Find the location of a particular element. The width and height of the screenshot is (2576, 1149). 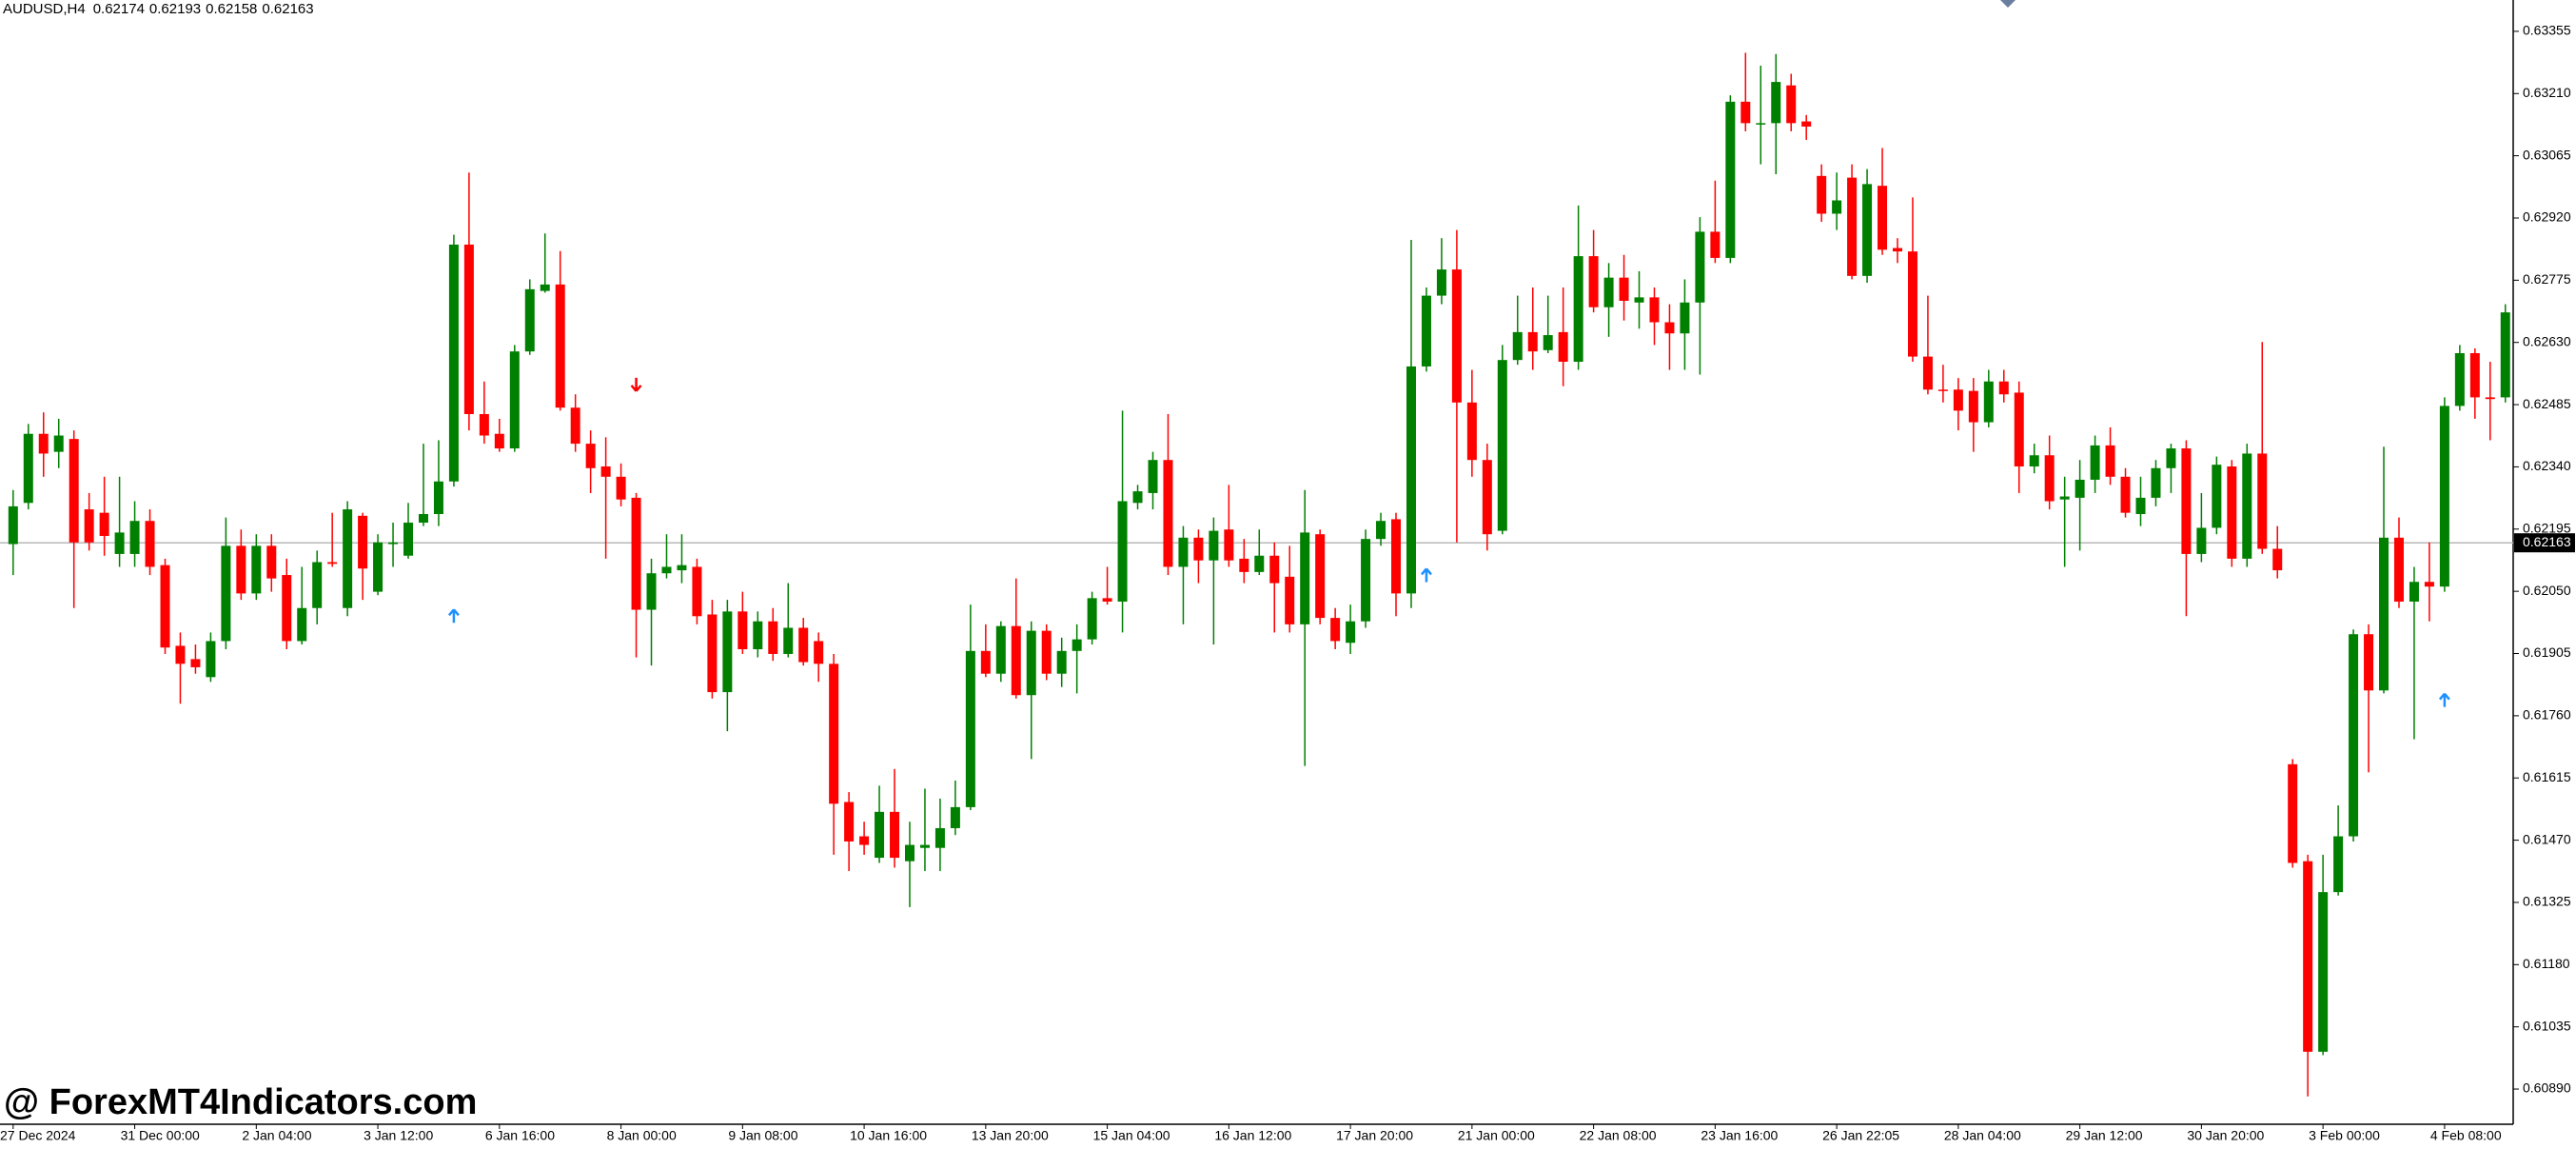

y-tick-label: 0.60890 is located at coordinates (2547, 1088).